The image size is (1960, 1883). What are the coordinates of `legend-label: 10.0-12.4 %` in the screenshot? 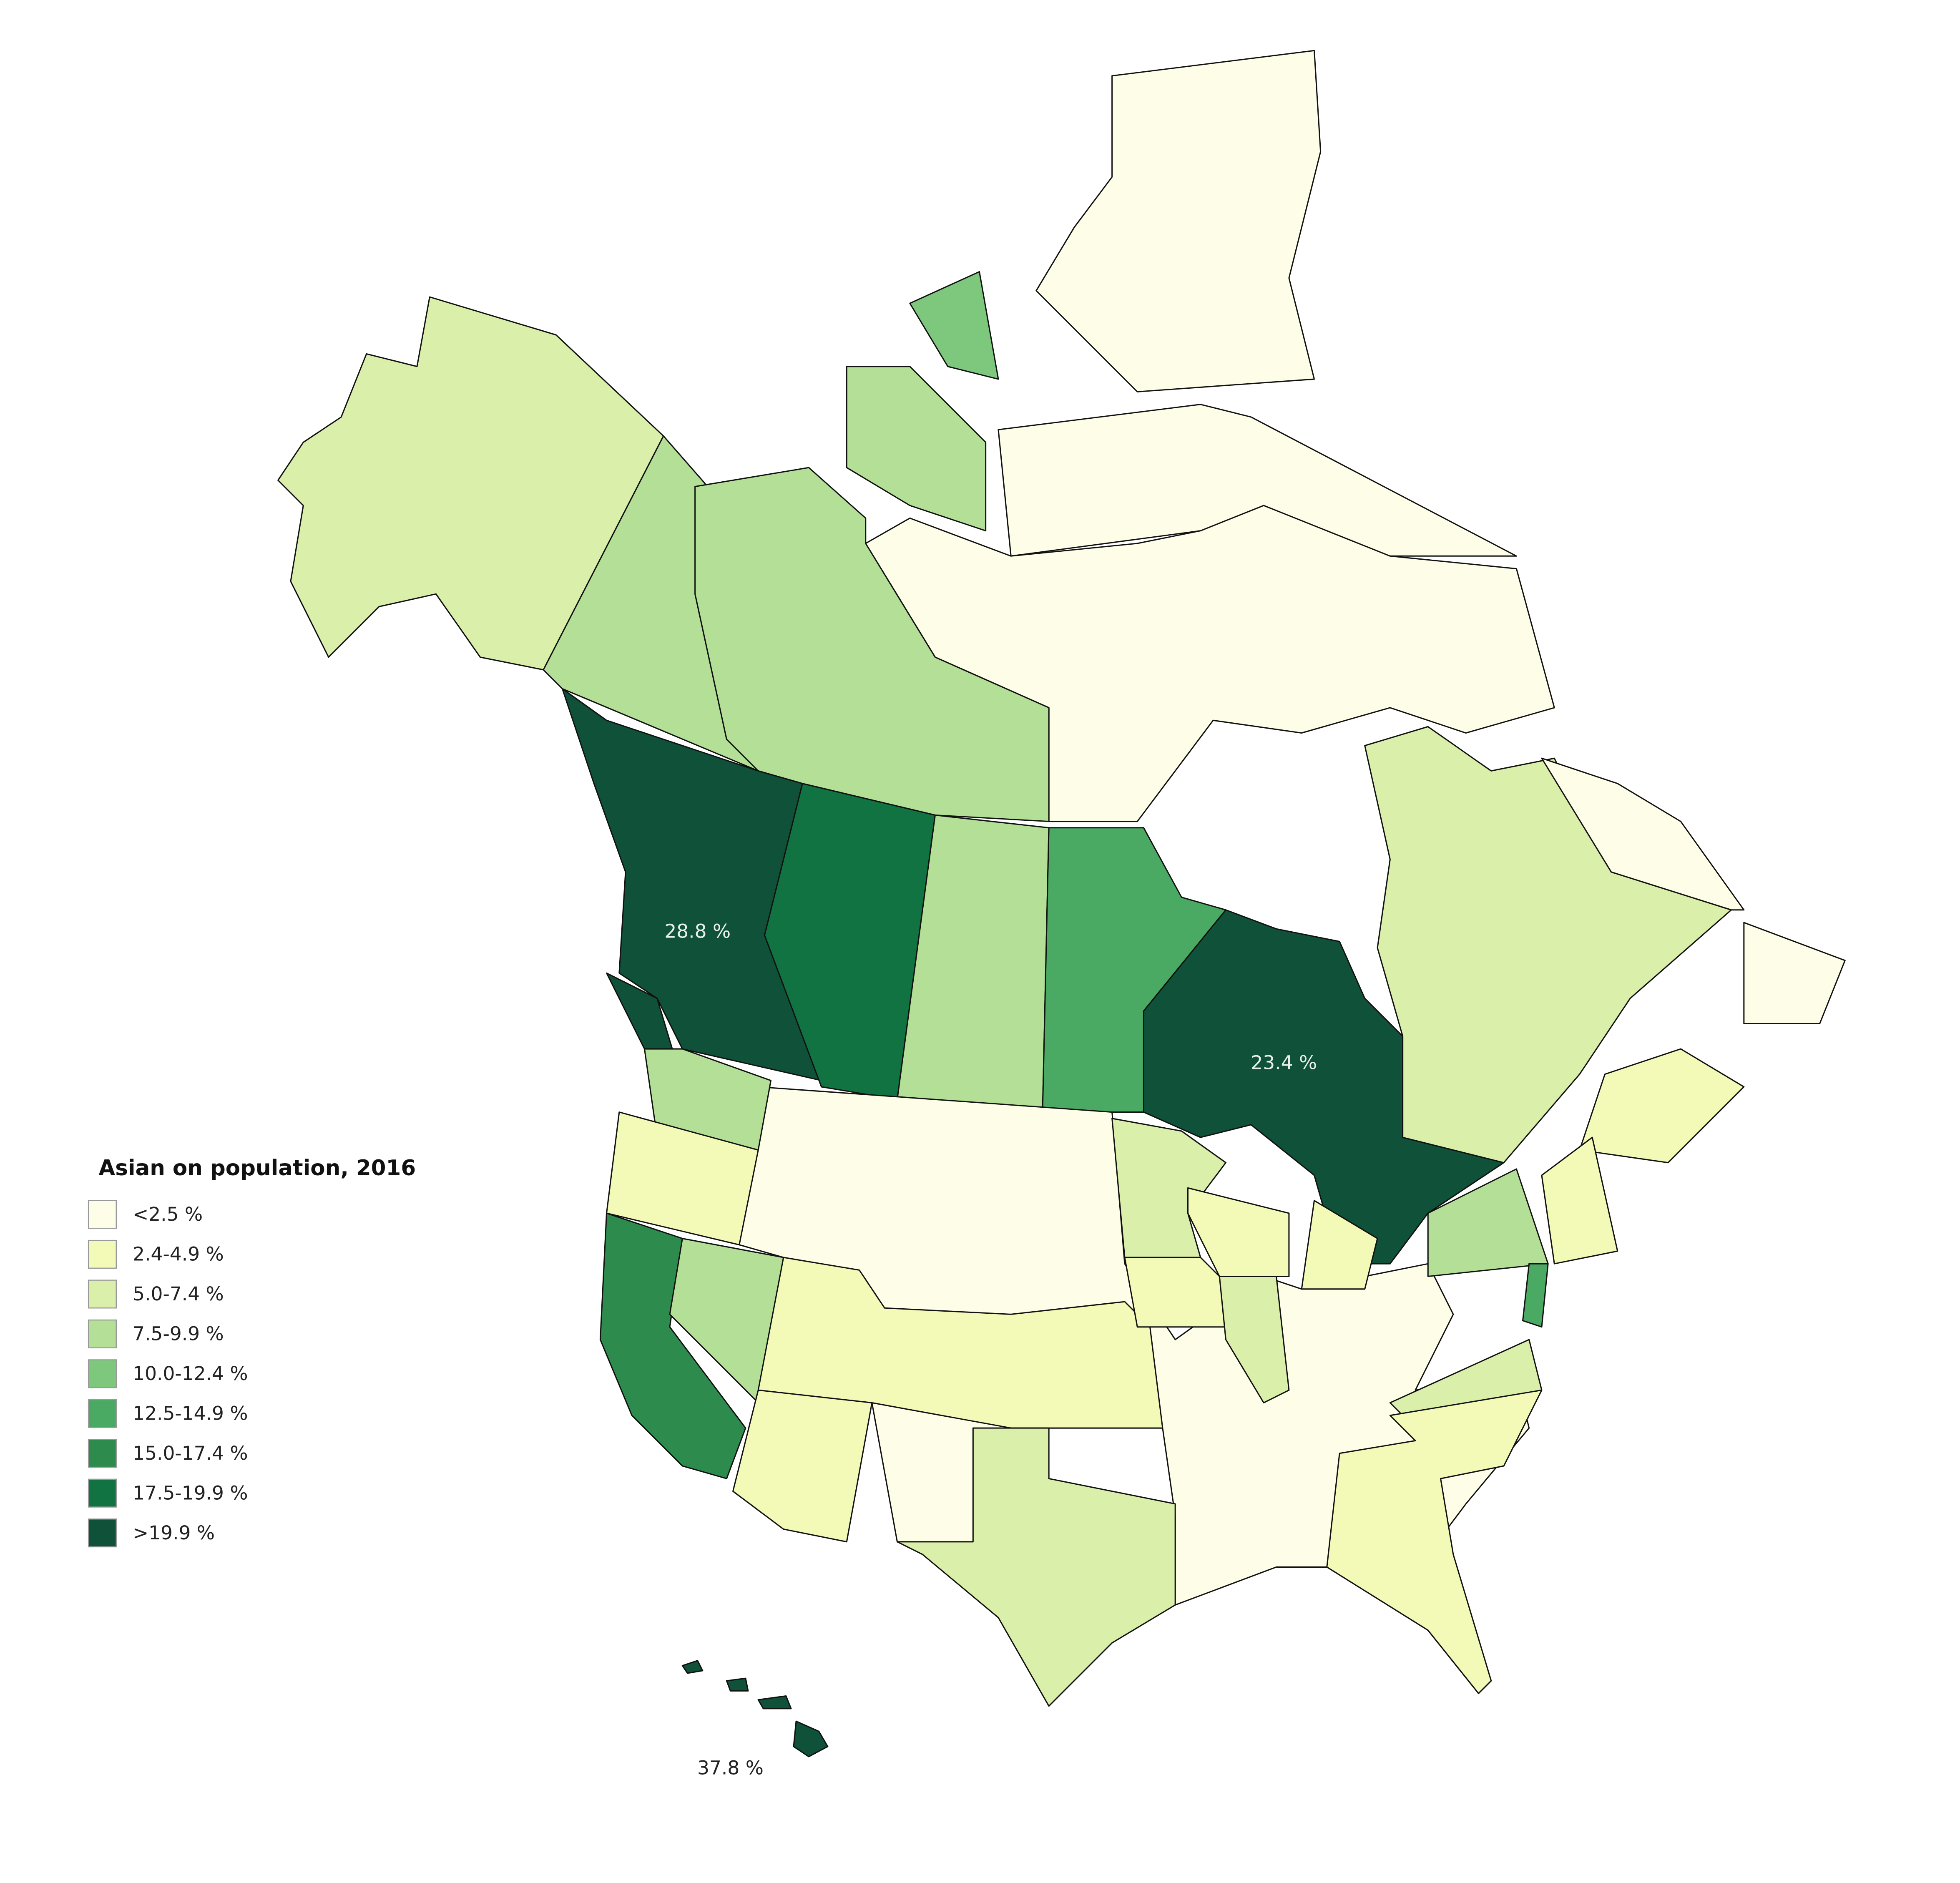 It's located at (190, 1374).